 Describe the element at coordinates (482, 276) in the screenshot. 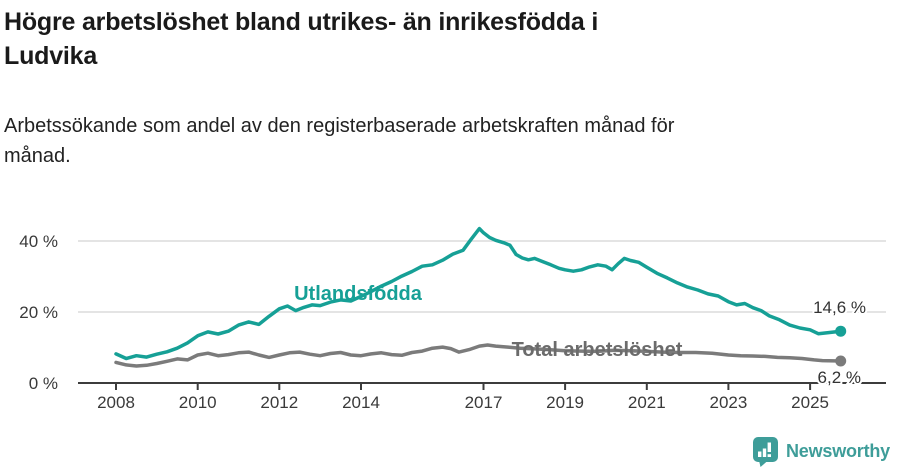

I see `y-gridlines` at that location.